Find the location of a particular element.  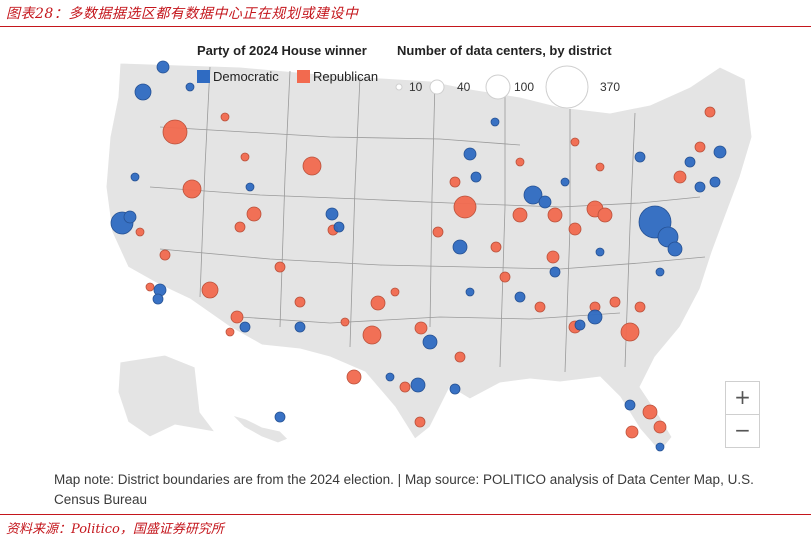

size-label-370: 370 is located at coordinates (610, 87).